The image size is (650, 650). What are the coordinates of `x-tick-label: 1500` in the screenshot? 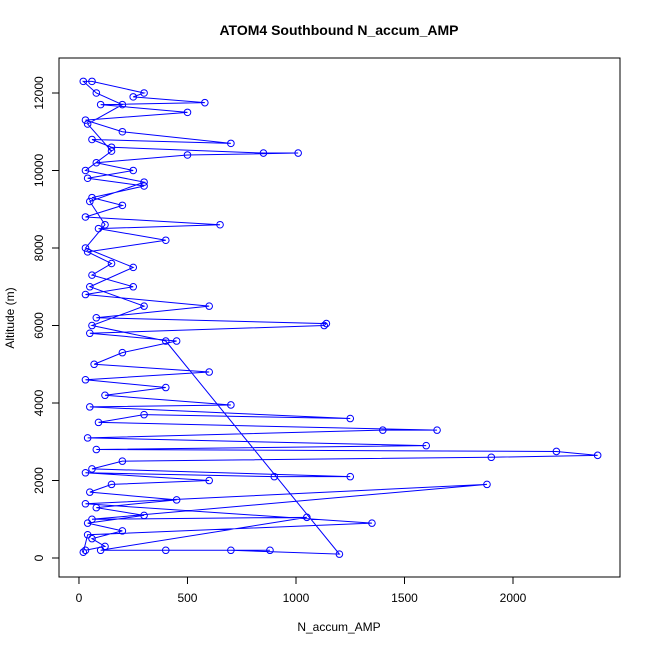 It's located at (404, 598).